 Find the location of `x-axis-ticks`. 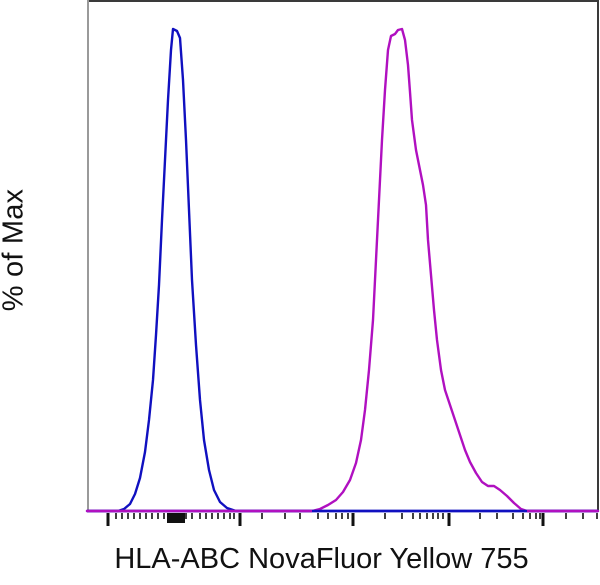

x-axis-ticks is located at coordinates (352, 519).